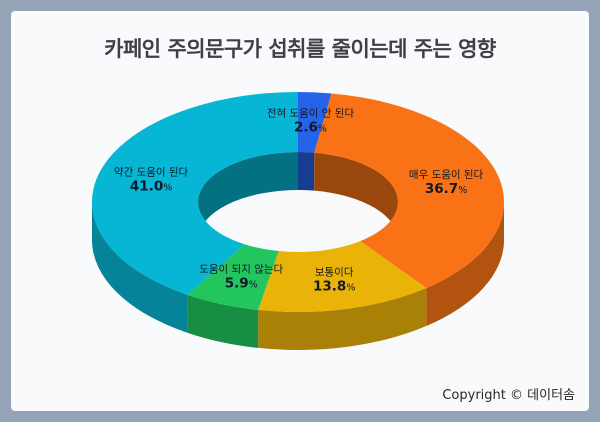 The image size is (600, 422). I want to click on slice-label-value-0: 2.6%, so click(310, 127).